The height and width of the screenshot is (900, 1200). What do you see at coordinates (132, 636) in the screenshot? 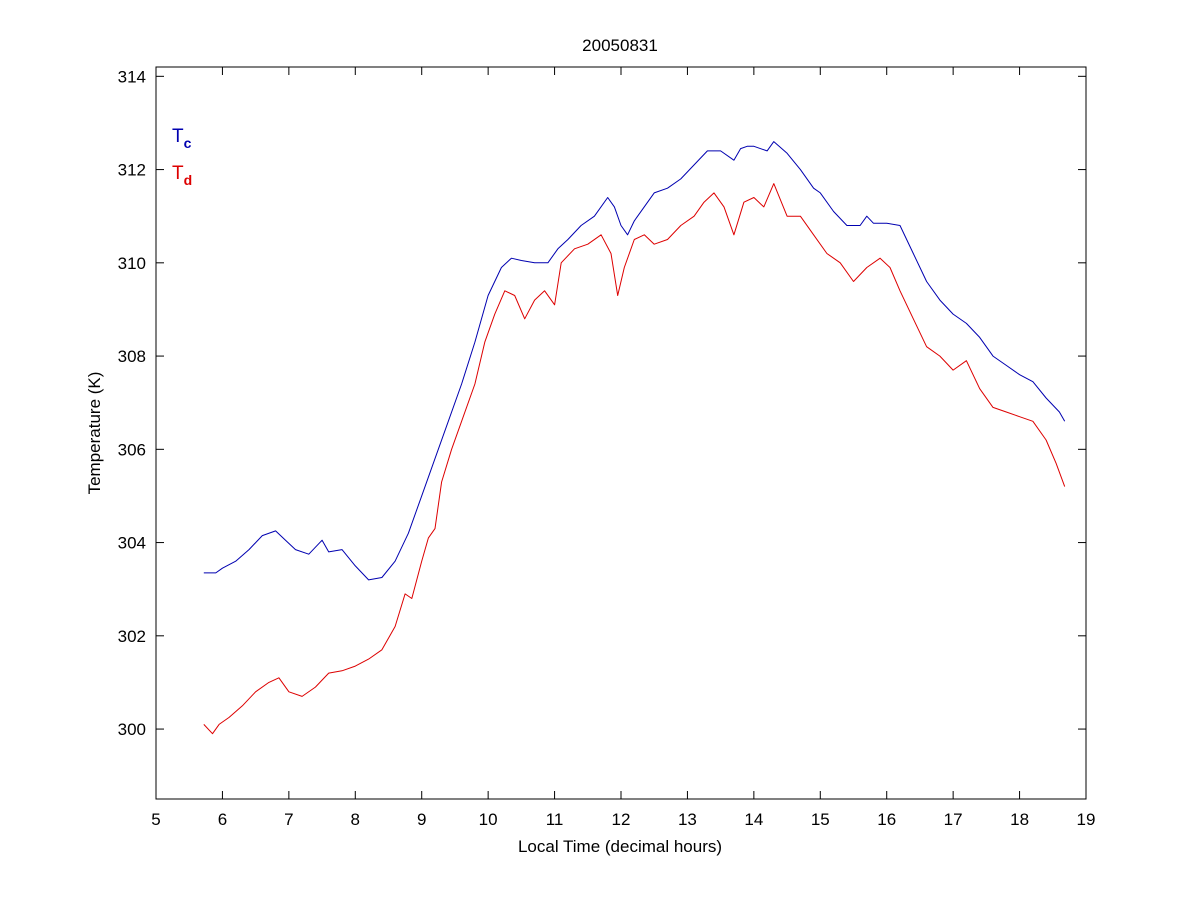
I see `y-tick-label: 302` at bounding box center [132, 636].